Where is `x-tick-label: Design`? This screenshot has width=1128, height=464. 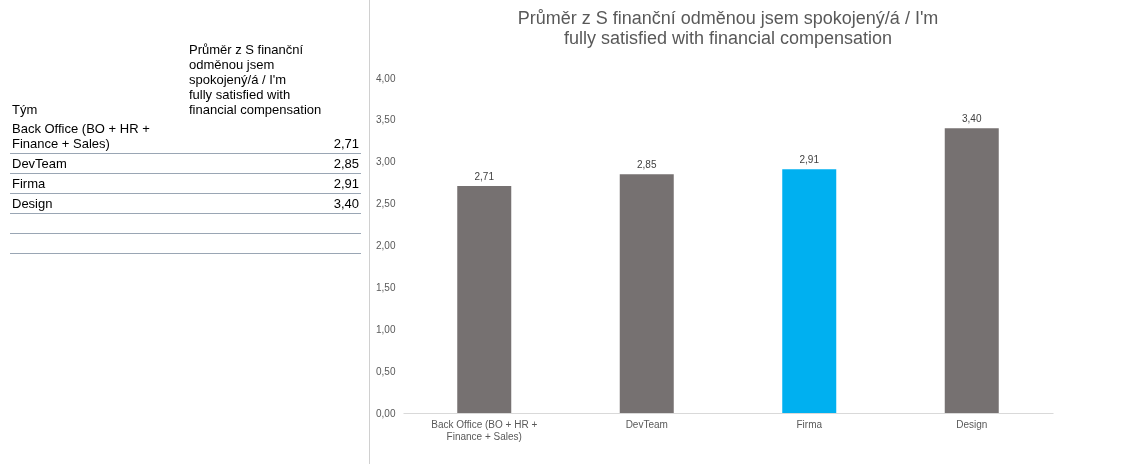 x-tick-label: Design is located at coordinates (972, 424).